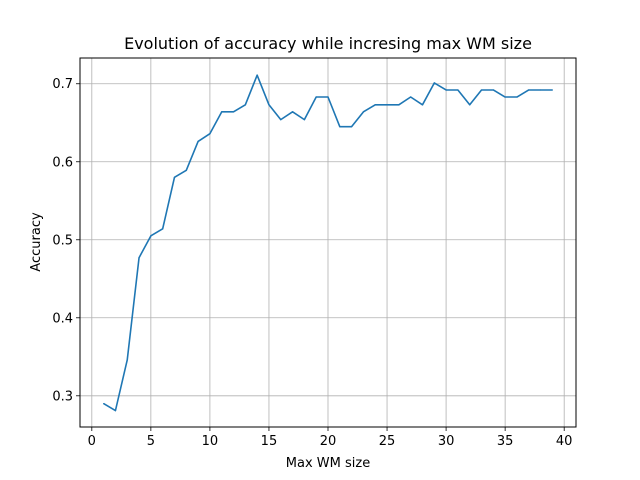 Image resolution: width=640 pixels, height=480 pixels. What do you see at coordinates (564, 441) in the screenshot?
I see `x-tick-label: 40` at bounding box center [564, 441].